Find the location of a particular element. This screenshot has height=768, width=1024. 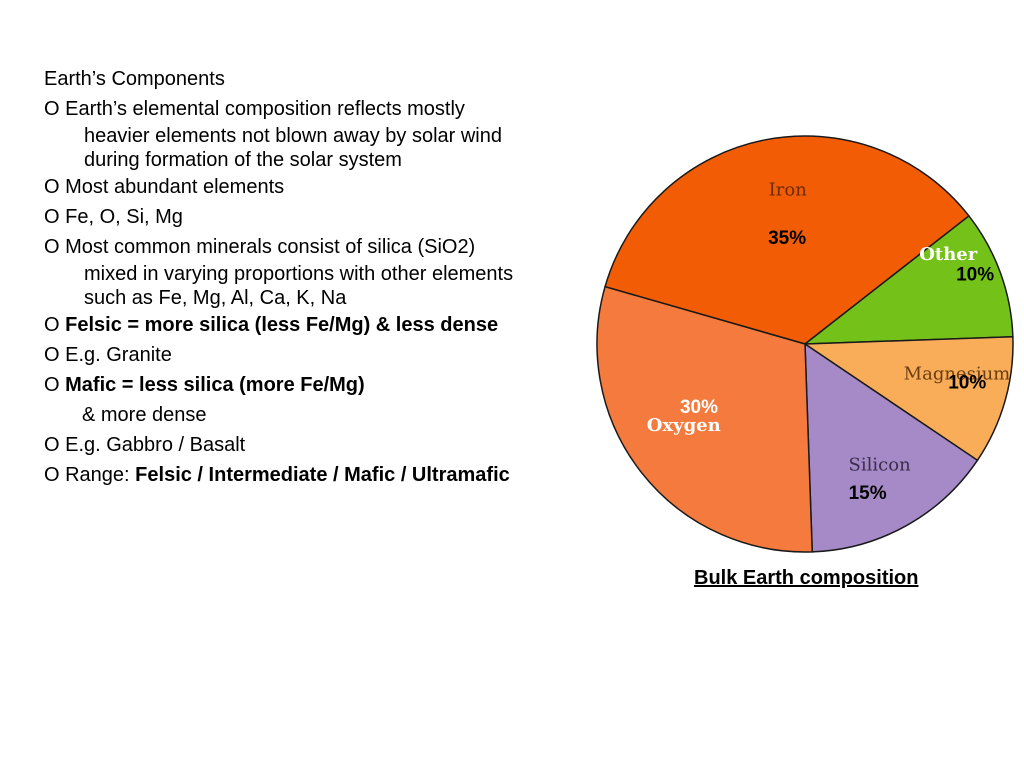

bullet-mafic: O Mafic = less silica (more Fe/Mg) is located at coordinates (329, 385).